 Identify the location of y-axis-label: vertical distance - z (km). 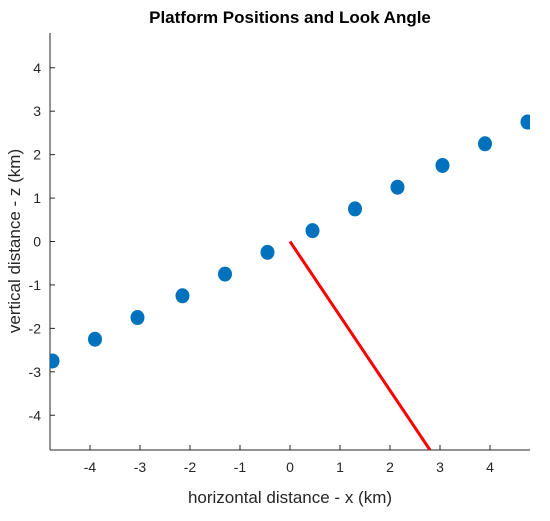
(14, 241).